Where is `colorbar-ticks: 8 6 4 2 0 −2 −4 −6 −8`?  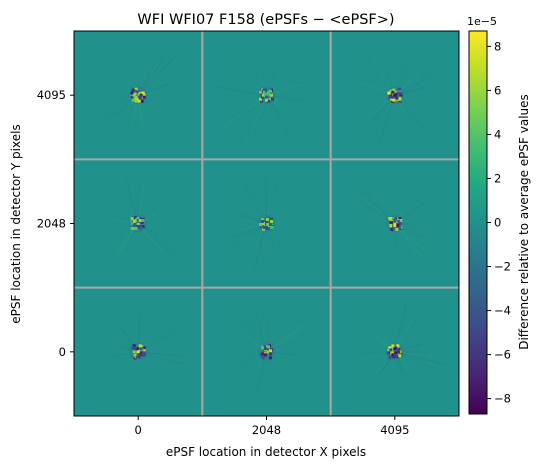
colorbar-ticks: 8 6 4 2 0 −2 −4 −6 −8 is located at coordinates (499, 222).